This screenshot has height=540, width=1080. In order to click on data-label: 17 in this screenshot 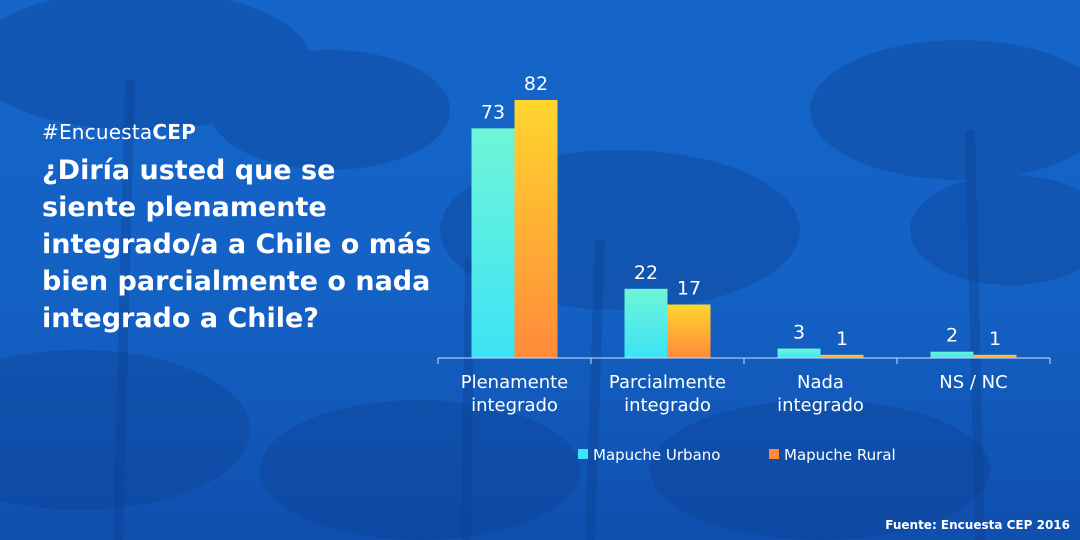, I will do `click(689, 289)`.